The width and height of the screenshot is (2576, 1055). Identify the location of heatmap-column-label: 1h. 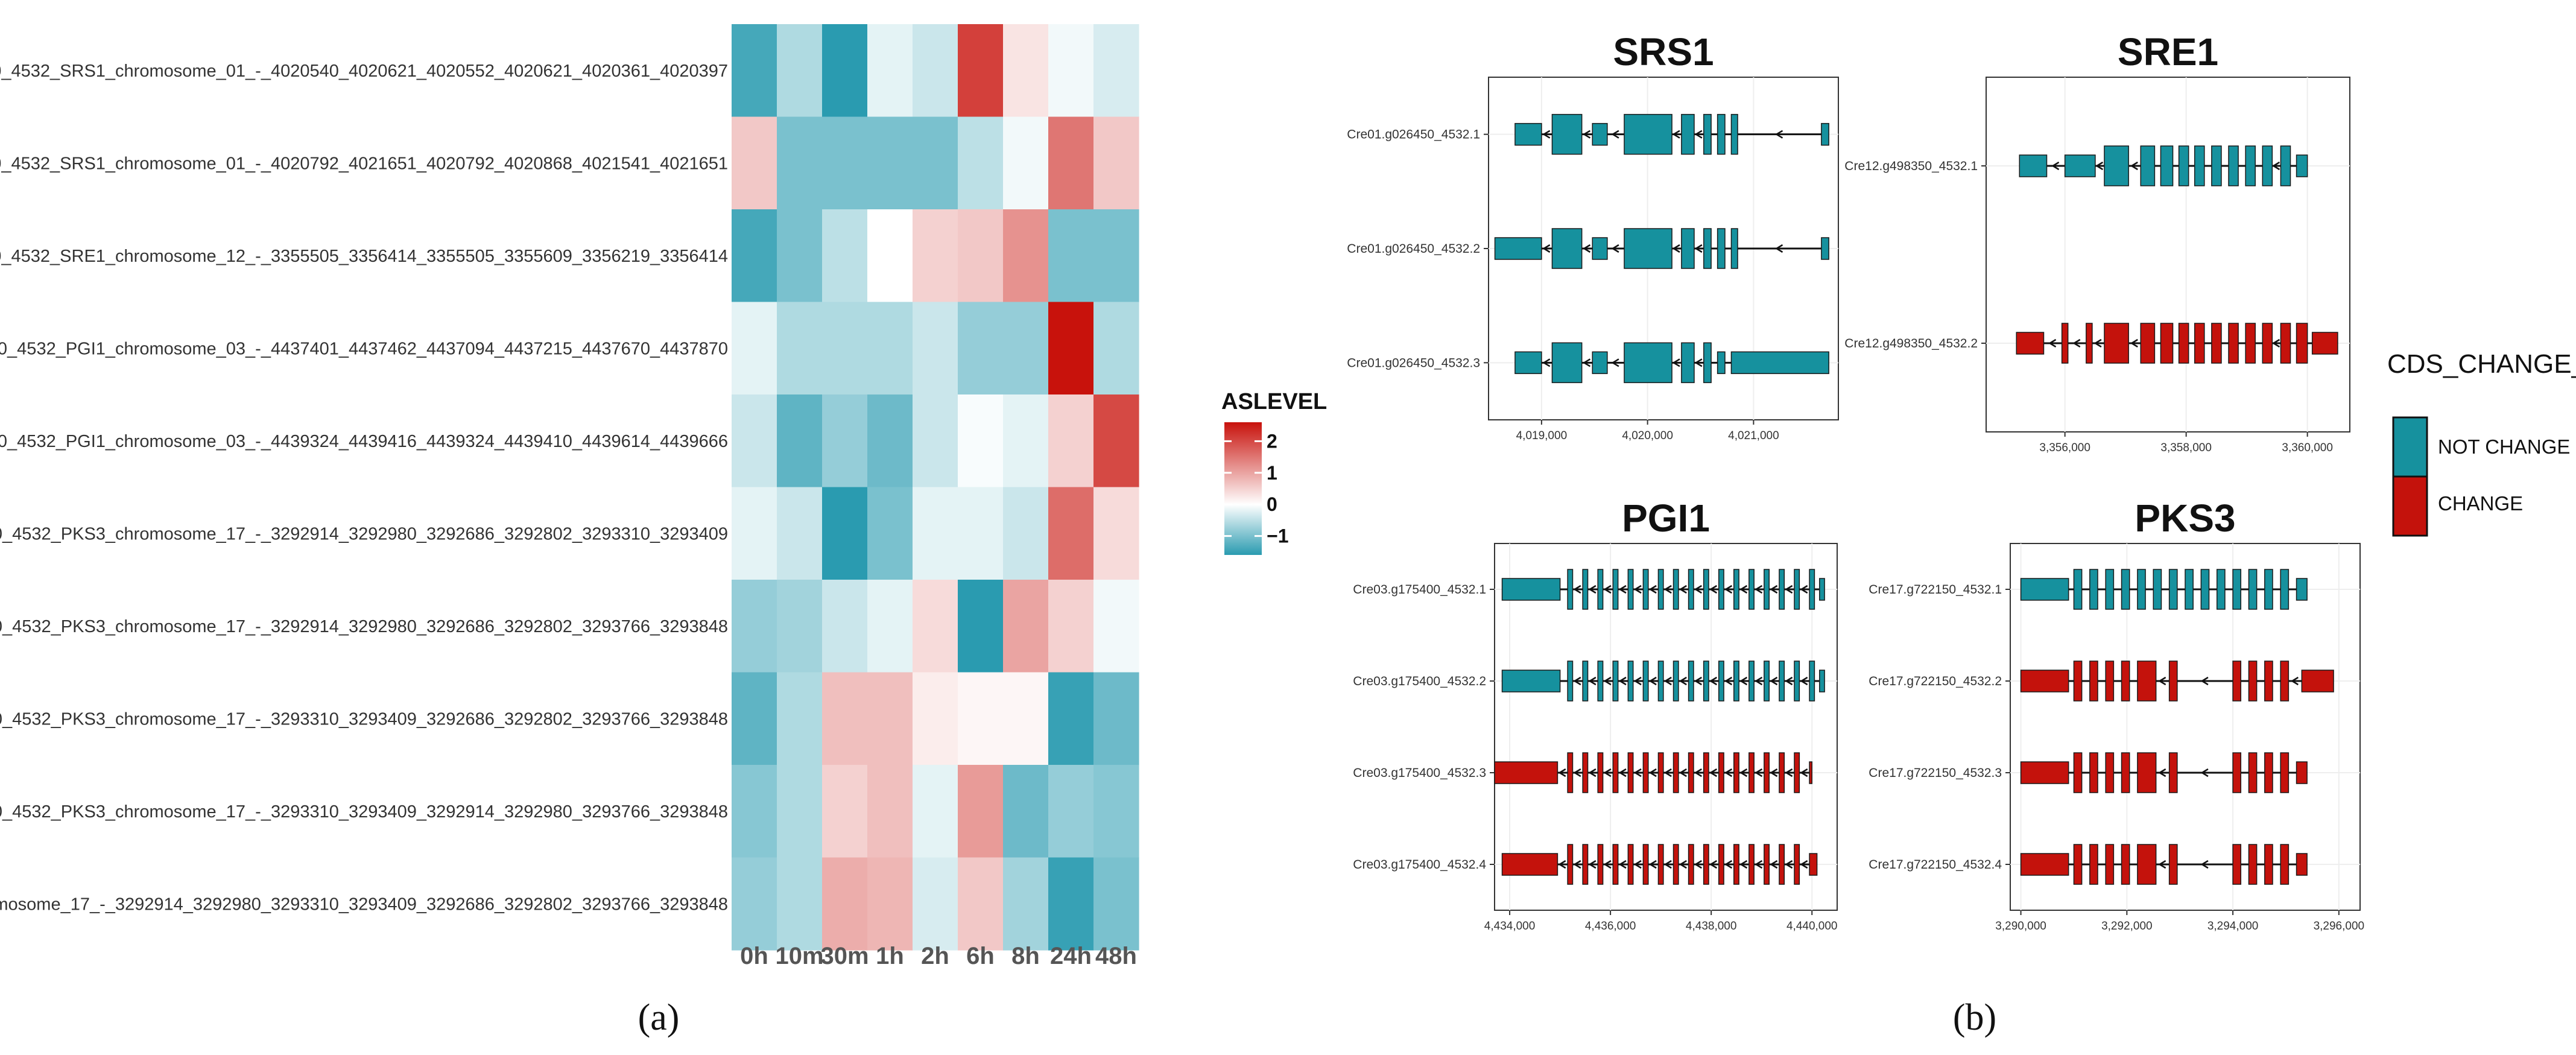
(890, 956).